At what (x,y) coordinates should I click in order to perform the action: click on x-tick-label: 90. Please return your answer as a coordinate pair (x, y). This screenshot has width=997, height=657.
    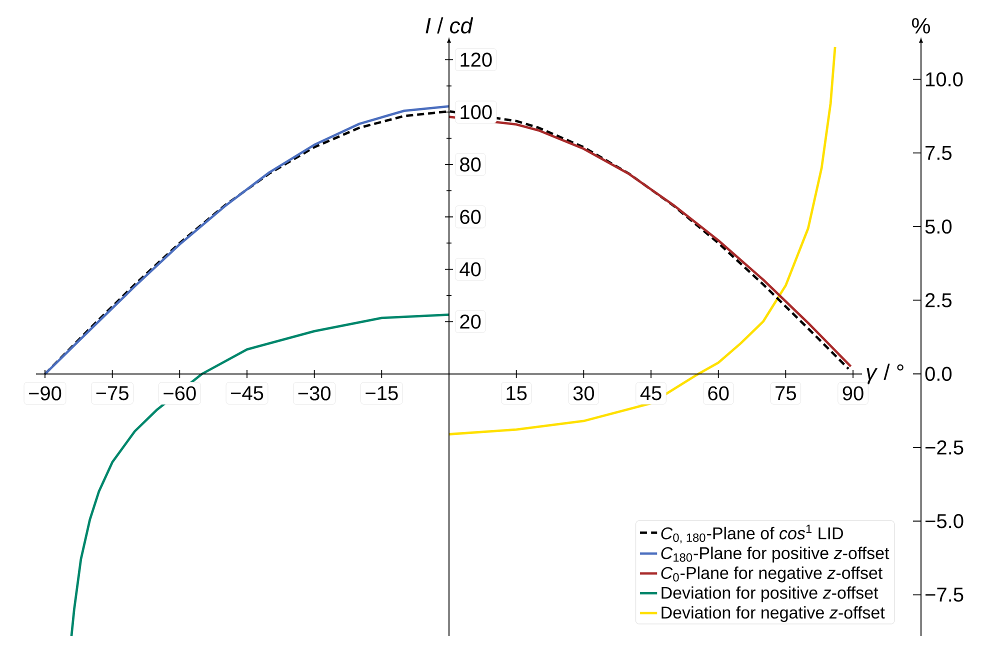
    Looking at the image, I should click on (853, 393).